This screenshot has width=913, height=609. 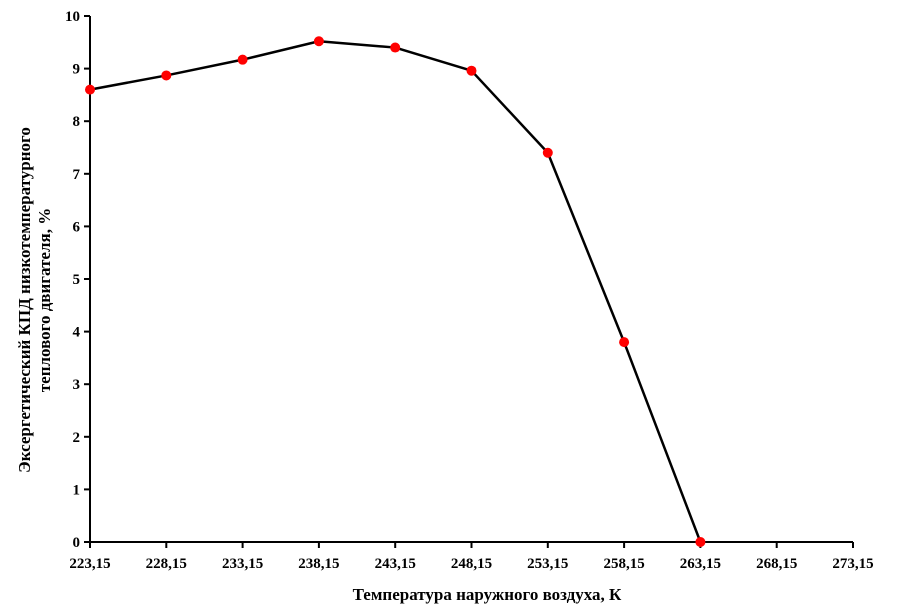 What do you see at coordinates (471, 564) in the screenshot?
I see `x-tick-label: 248,15` at bounding box center [471, 564].